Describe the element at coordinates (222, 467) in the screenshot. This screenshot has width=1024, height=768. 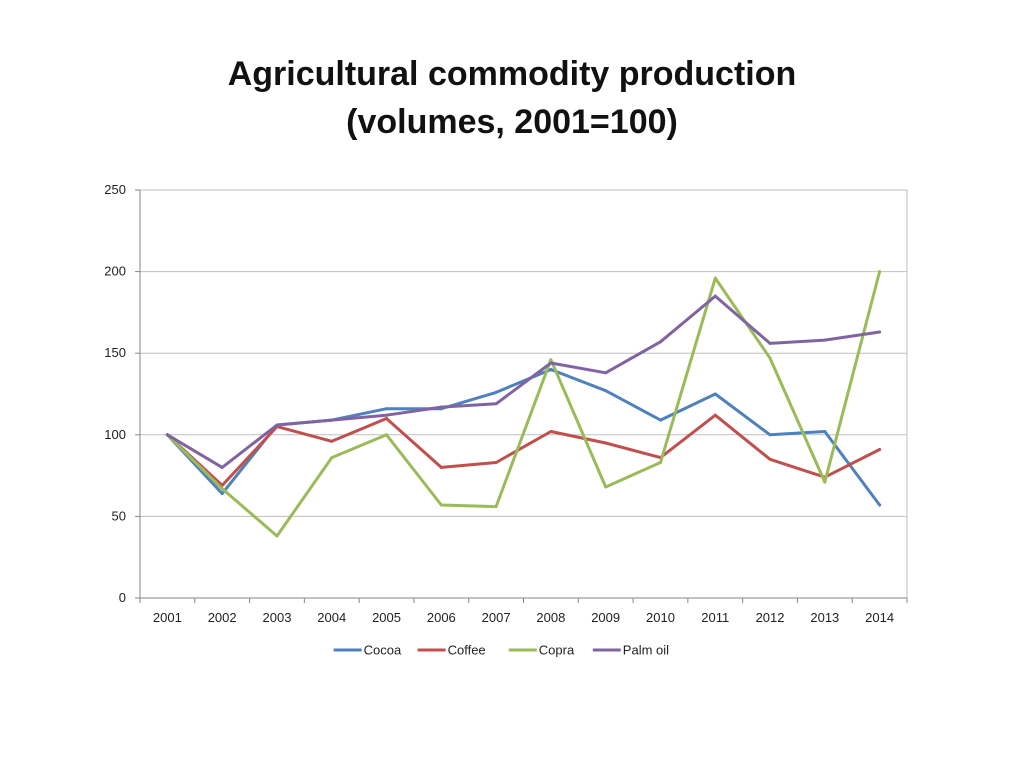
I see `data-point-palm-oil-2002` at that location.